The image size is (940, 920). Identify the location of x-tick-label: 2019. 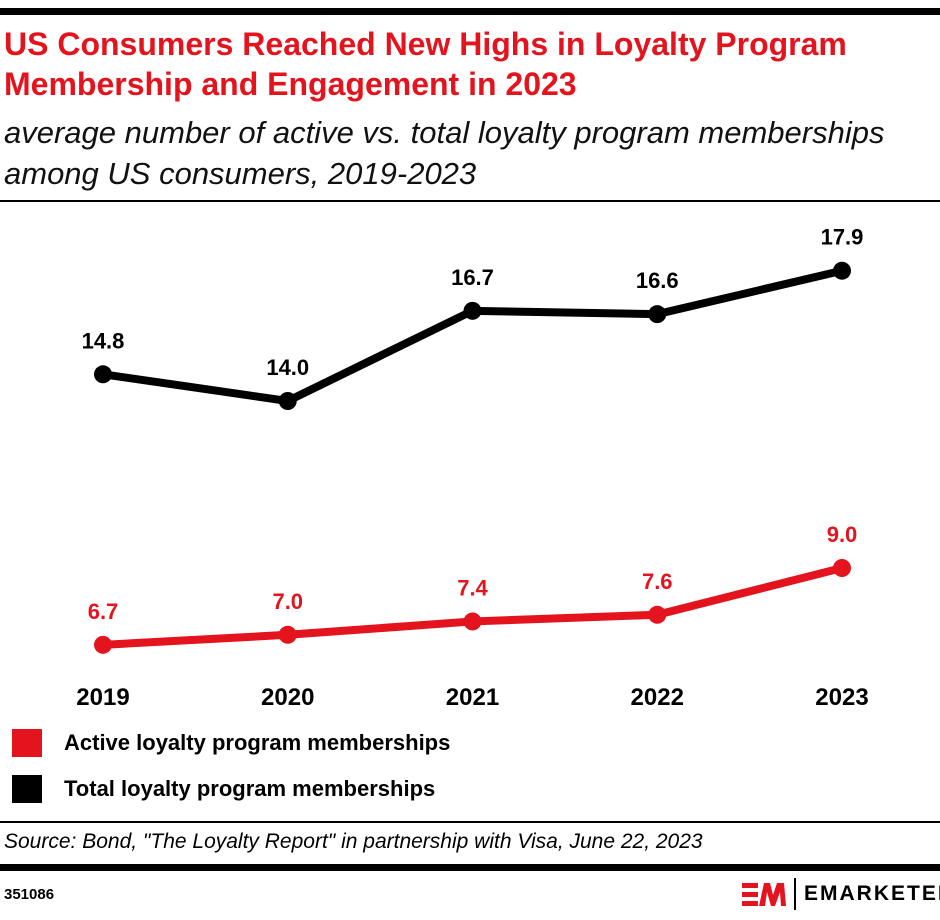
(102, 697).